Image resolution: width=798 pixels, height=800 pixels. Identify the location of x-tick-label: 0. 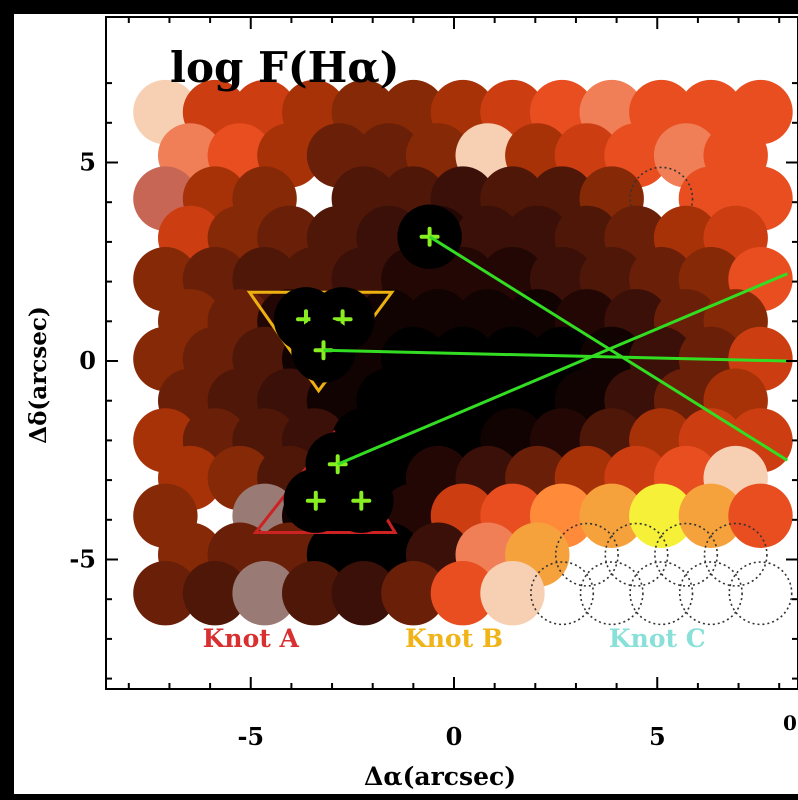
(454, 736).